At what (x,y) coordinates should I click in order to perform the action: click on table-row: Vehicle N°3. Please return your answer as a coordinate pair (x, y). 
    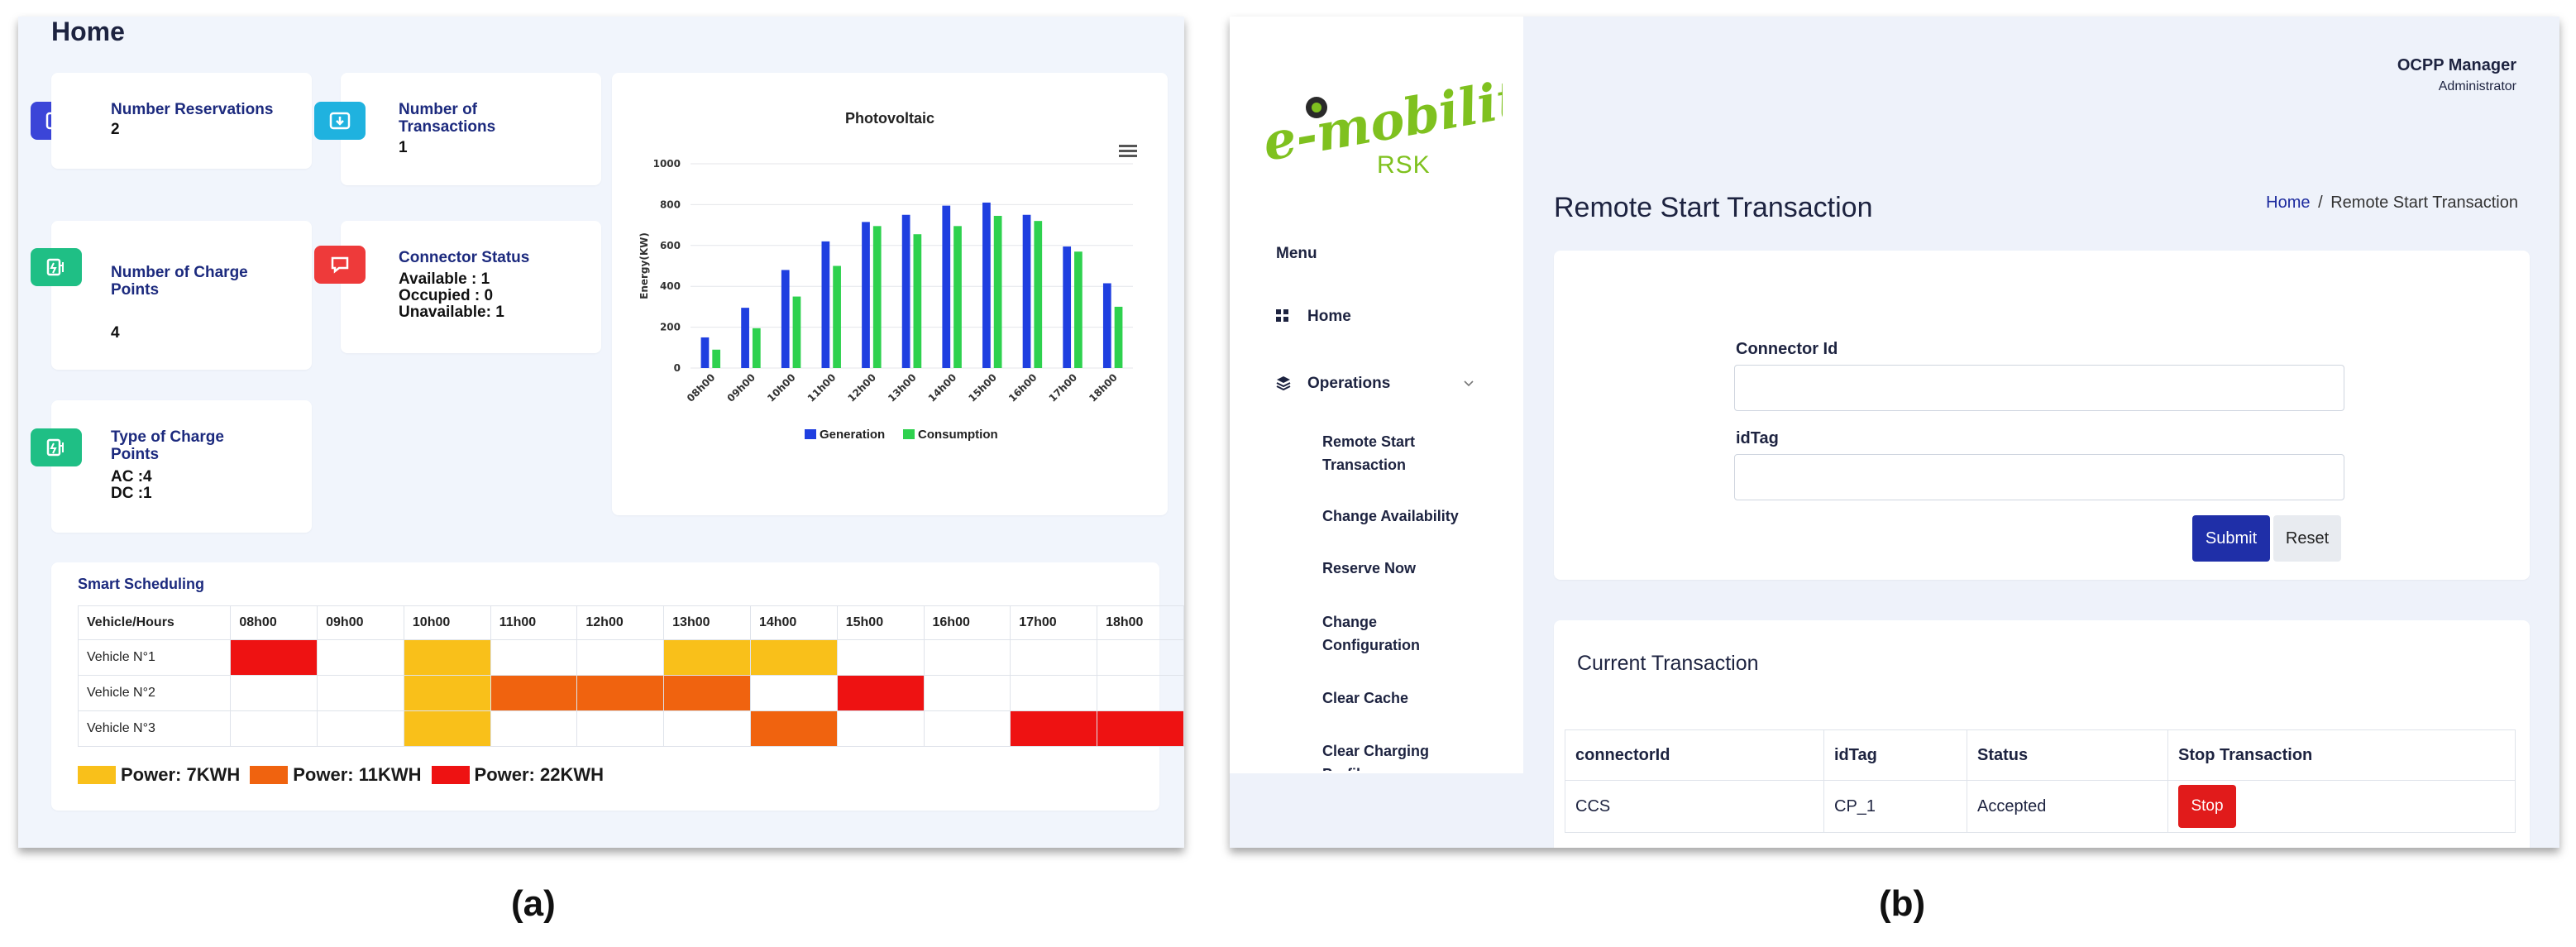
    Looking at the image, I should click on (630, 728).